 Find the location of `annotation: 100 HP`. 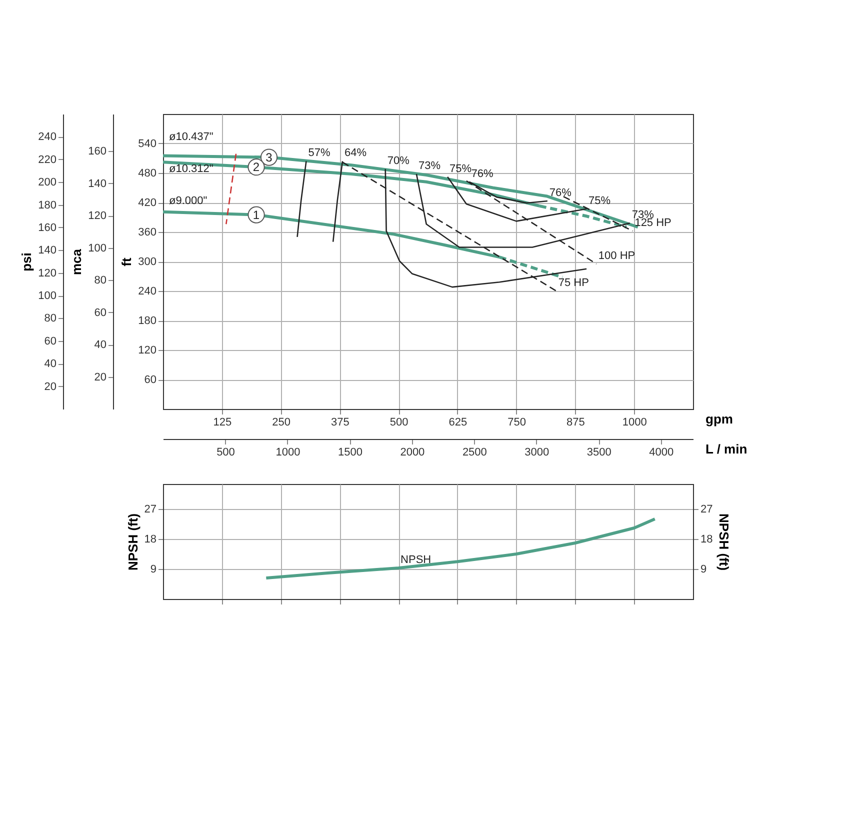

annotation: 100 HP is located at coordinates (617, 256).